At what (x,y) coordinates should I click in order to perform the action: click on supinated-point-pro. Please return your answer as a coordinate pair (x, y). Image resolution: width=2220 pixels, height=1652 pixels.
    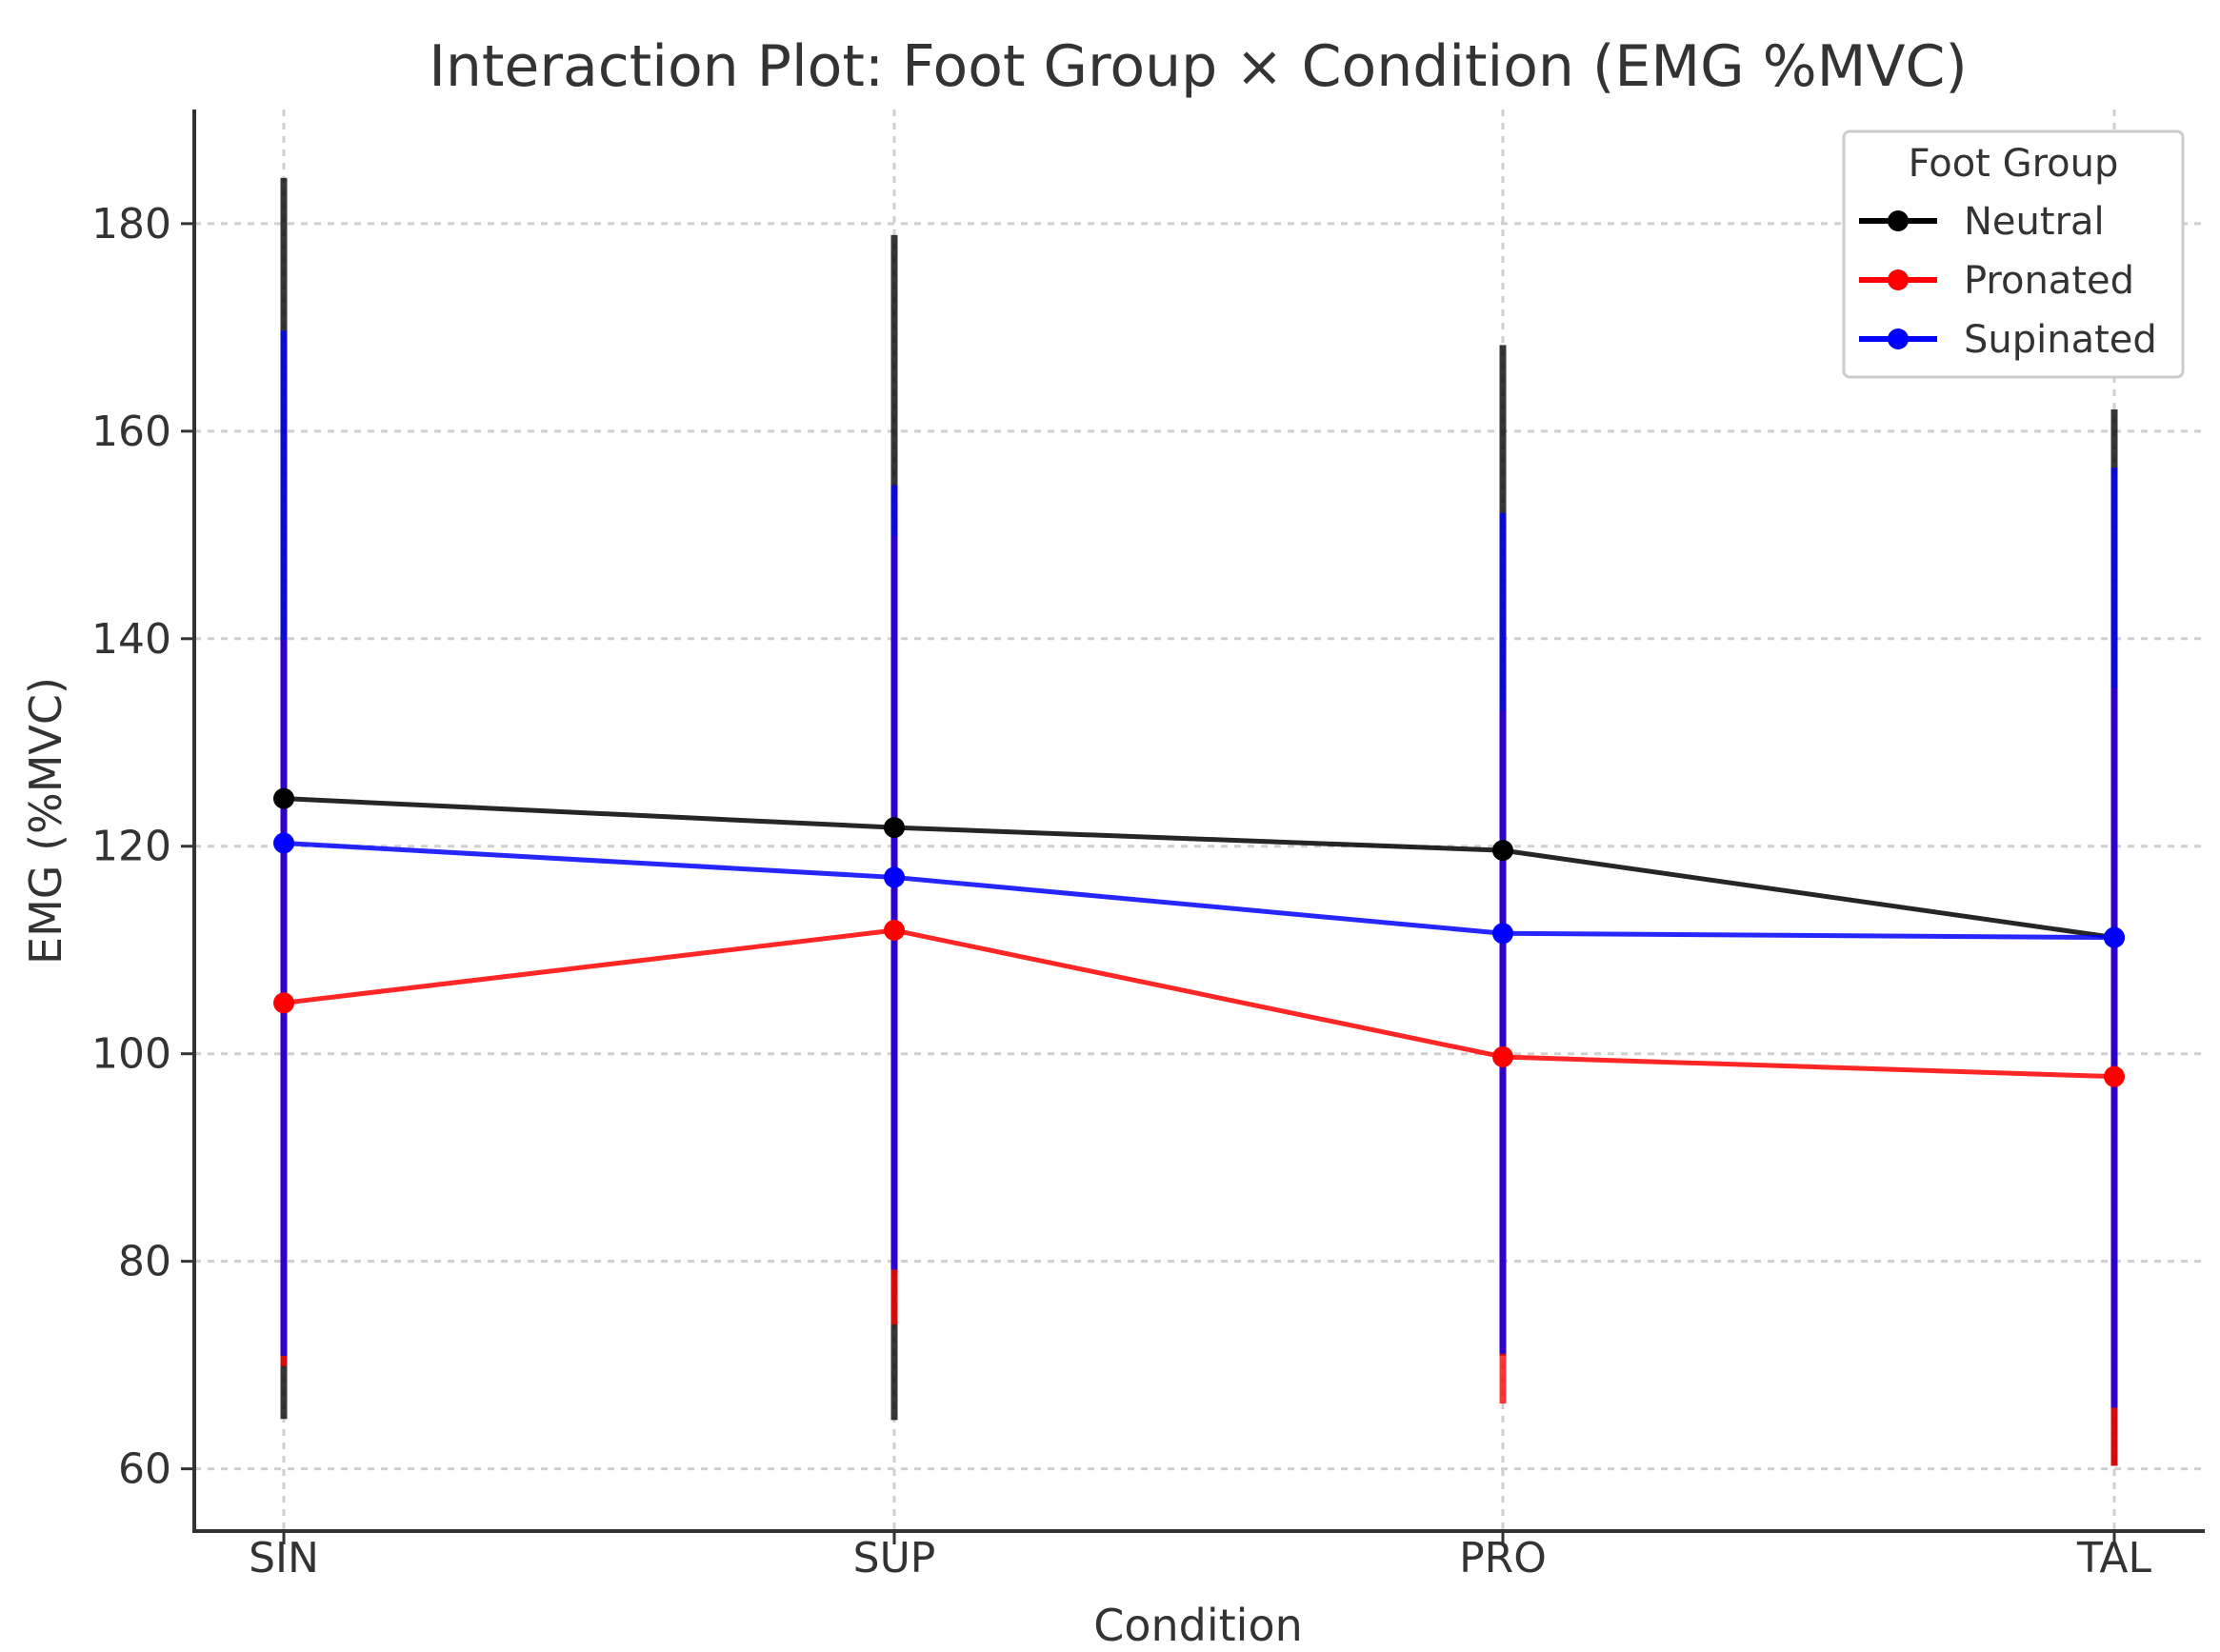
    Looking at the image, I should click on (1502, 934).